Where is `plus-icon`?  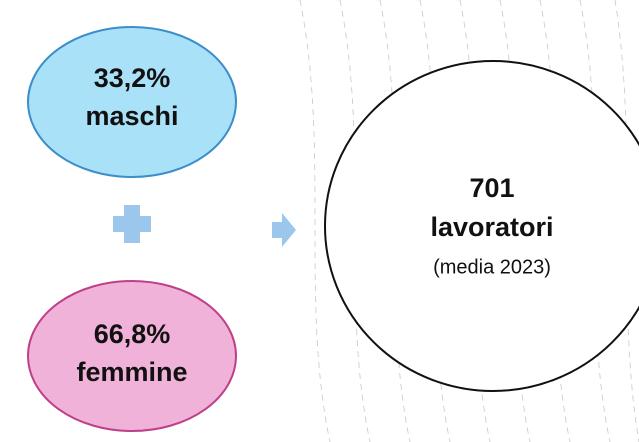 plus-icon is located at coordinates (132, 224).